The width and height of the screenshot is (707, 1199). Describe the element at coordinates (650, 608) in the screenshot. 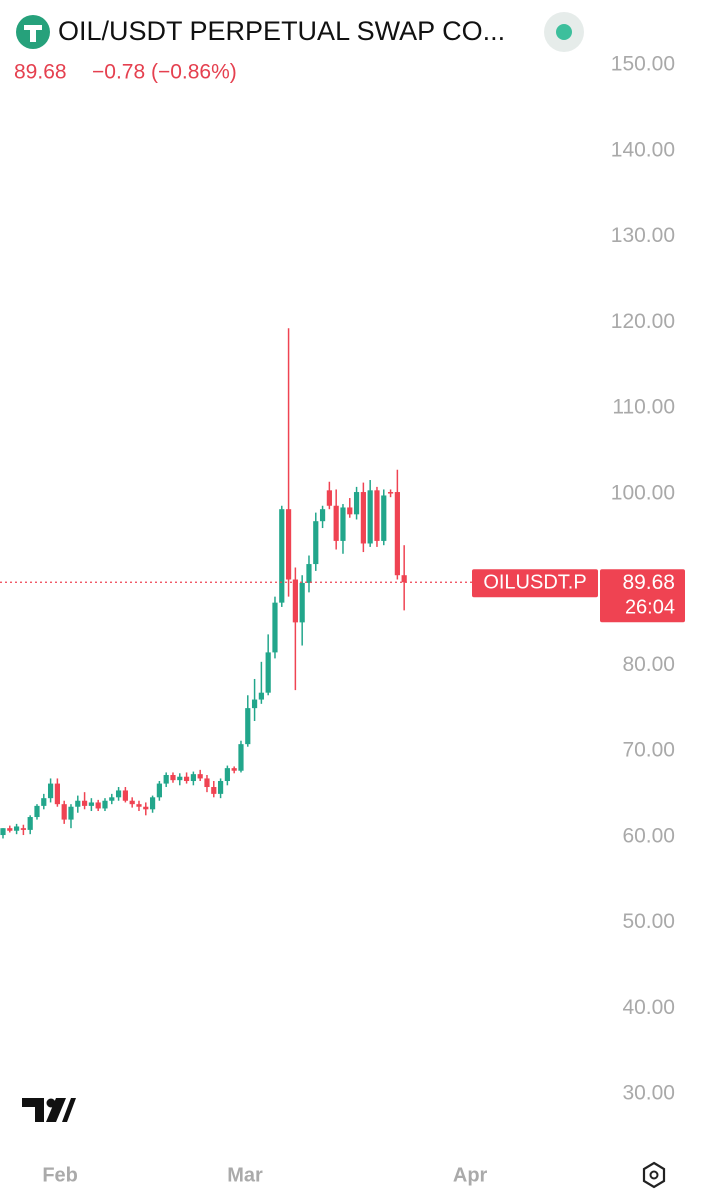

I see `countdown-label: 26:04` at that location.